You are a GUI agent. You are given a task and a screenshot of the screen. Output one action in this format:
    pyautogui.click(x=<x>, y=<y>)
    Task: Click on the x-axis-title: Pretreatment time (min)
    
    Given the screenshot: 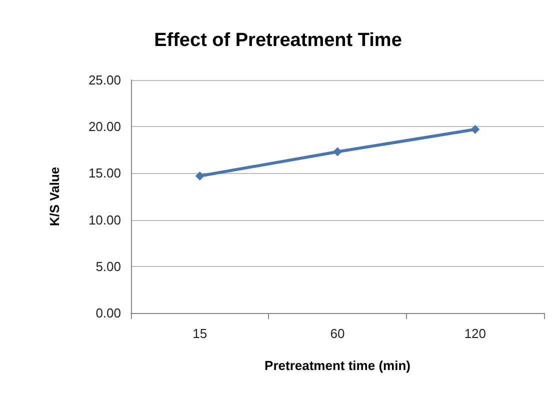 What is the action you would take?
    pyautogui.click(x=337, y=365)
    